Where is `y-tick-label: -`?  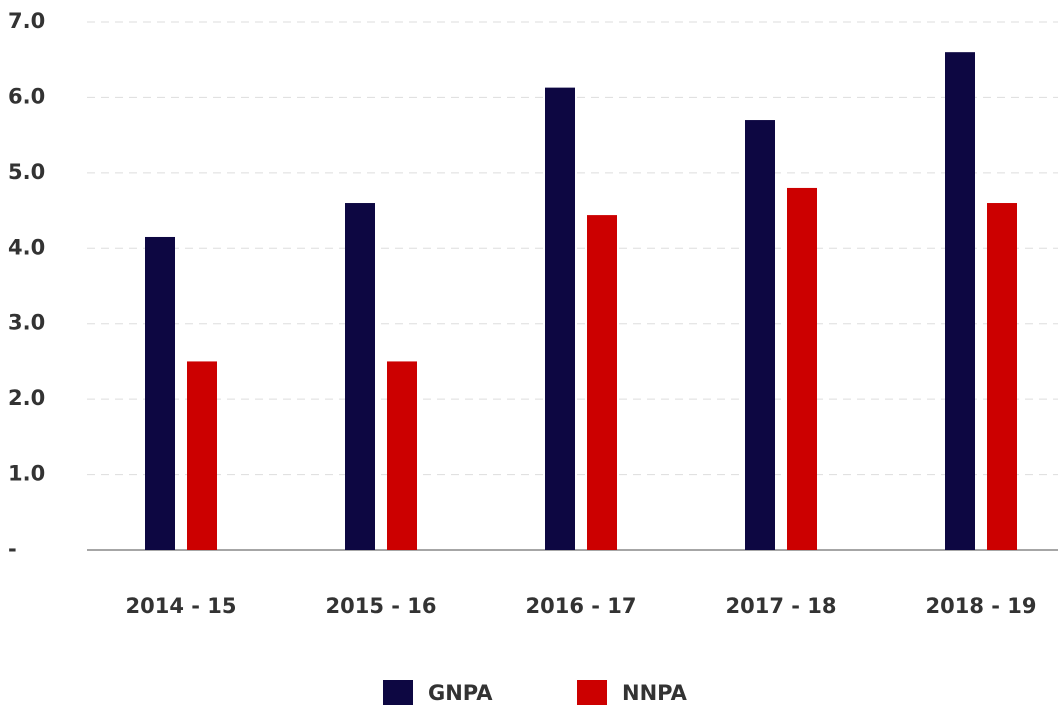 y-tick-label: - is located at coordinates (12, 549).